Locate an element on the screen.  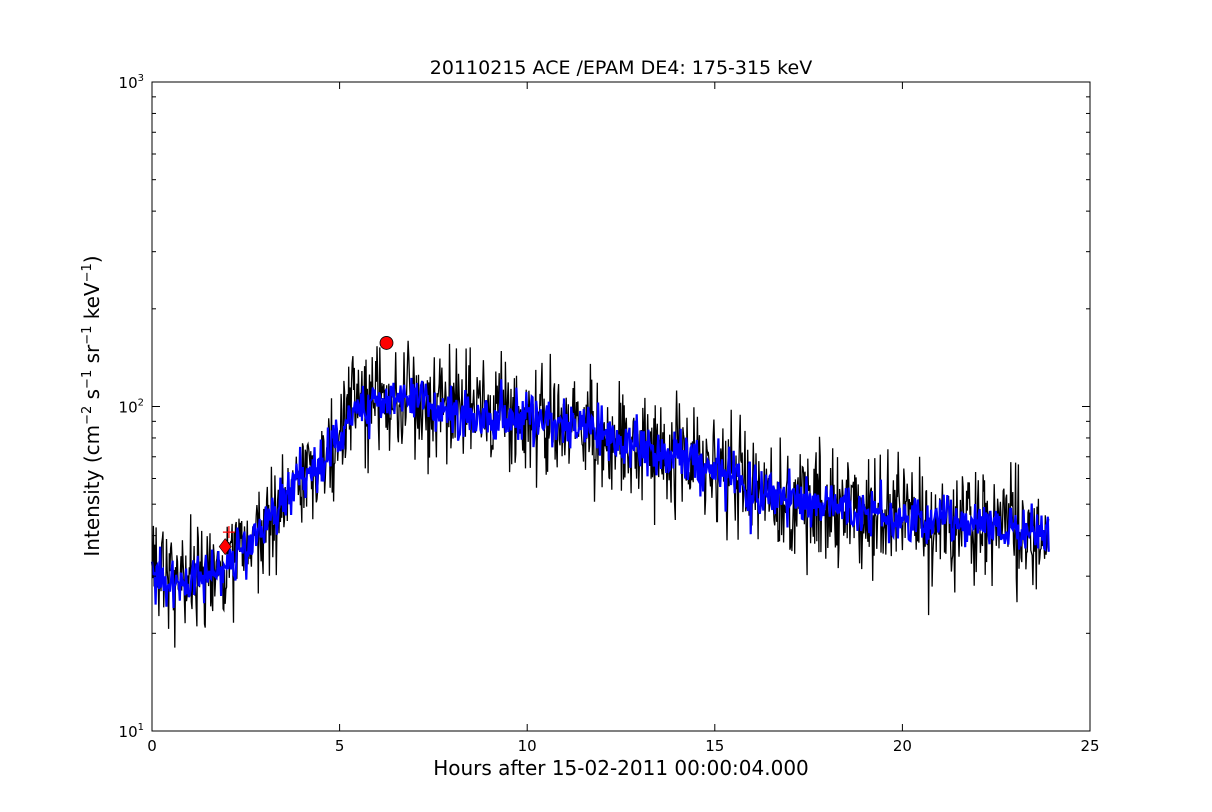
x-tick-label: 0 is located at coordinates (152, 746).